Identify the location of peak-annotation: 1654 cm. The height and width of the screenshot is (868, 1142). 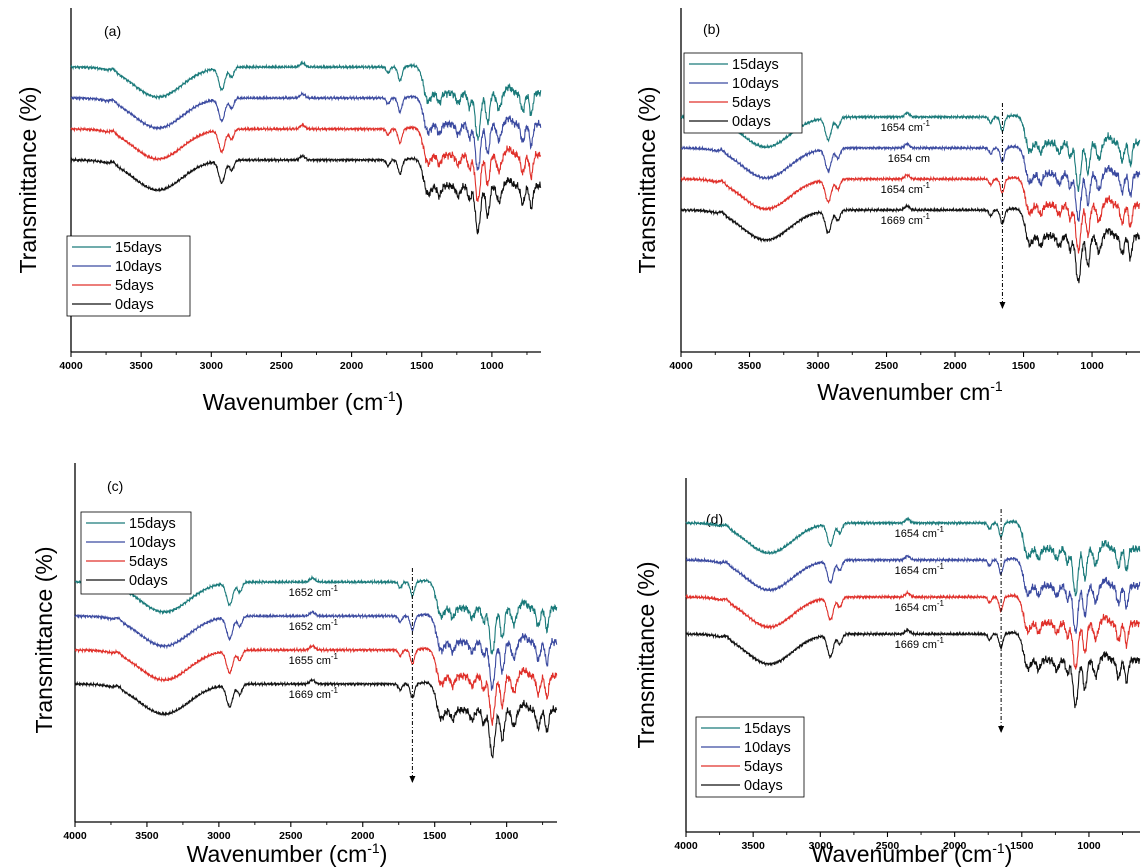
(909, 159).